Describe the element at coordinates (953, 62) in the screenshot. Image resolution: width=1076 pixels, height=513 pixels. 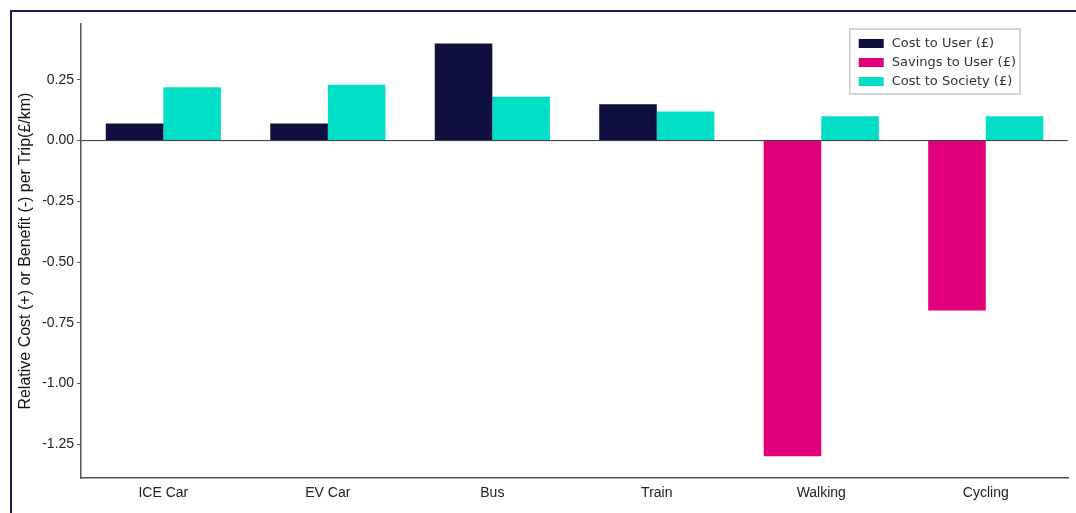
I see `legend-label: Savings to User (£)` at that location.